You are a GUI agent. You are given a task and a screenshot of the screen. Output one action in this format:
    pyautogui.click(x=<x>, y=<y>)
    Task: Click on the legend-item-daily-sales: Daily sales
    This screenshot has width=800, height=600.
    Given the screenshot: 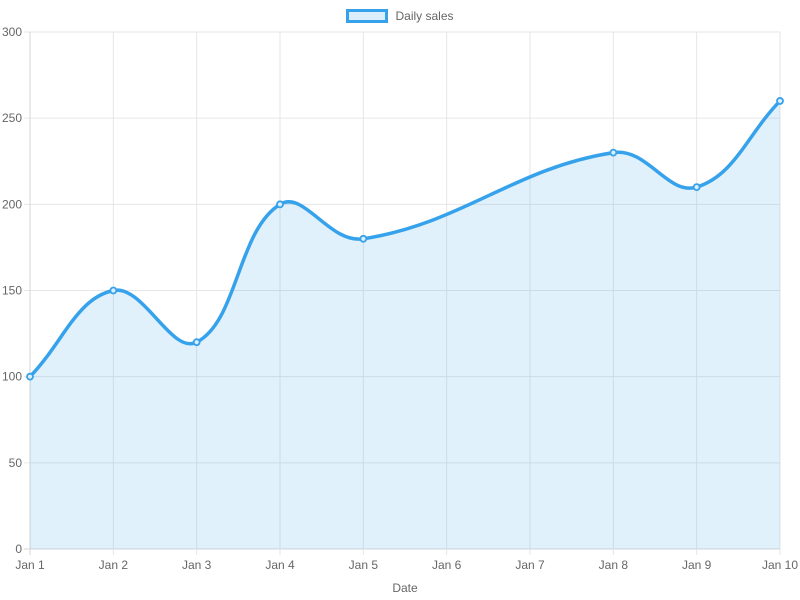 What is the action you would take?
    pyautogui.click(x=400, y=16)
    